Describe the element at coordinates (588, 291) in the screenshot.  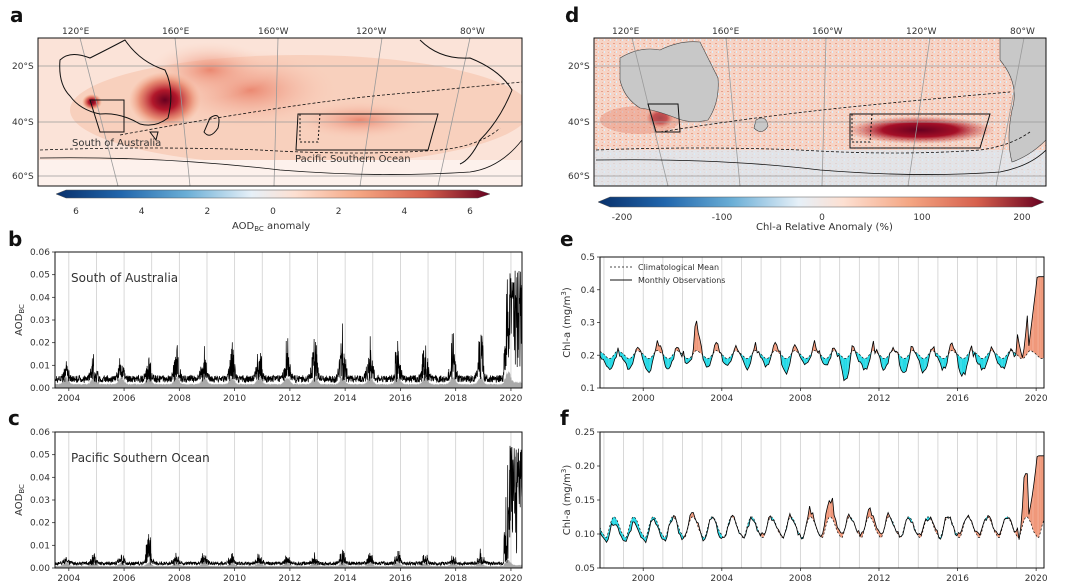
I see `y-tick-label: 0.4` at that location.